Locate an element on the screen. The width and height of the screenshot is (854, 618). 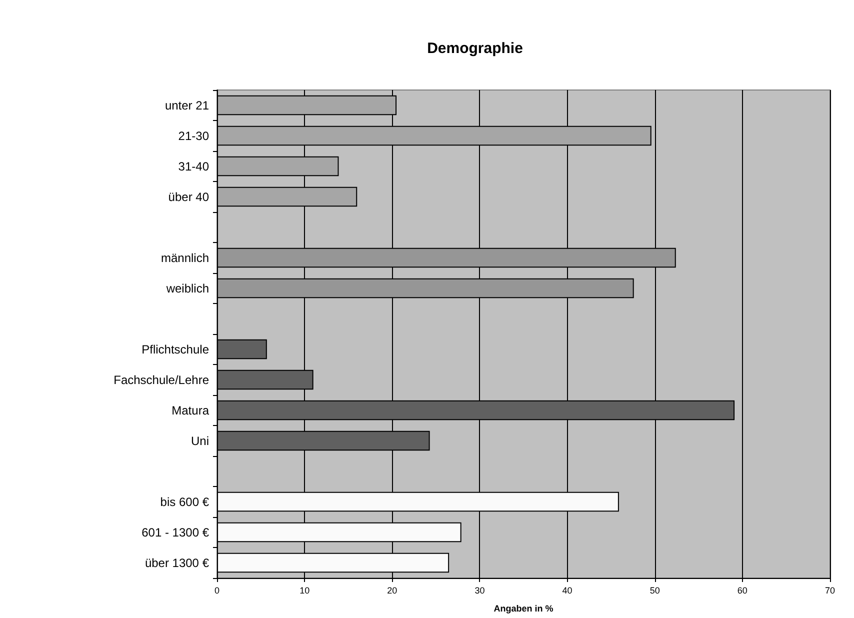
x-tick-label: 70 is located at coordinates (830, 591).